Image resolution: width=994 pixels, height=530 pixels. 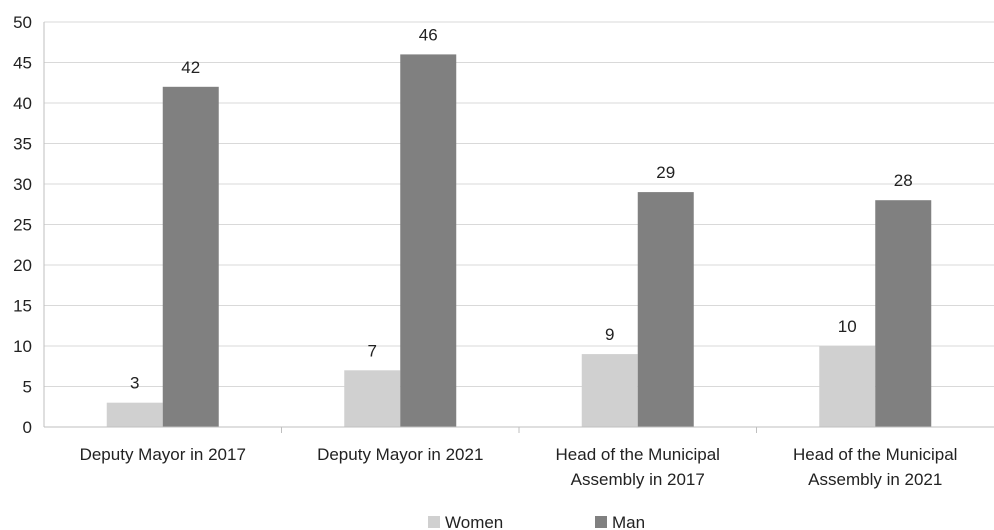 What do you see at coordinates (22, 346) in the screenshot?
I see `y-tick-label: 10` at bounding box center [22, 346].